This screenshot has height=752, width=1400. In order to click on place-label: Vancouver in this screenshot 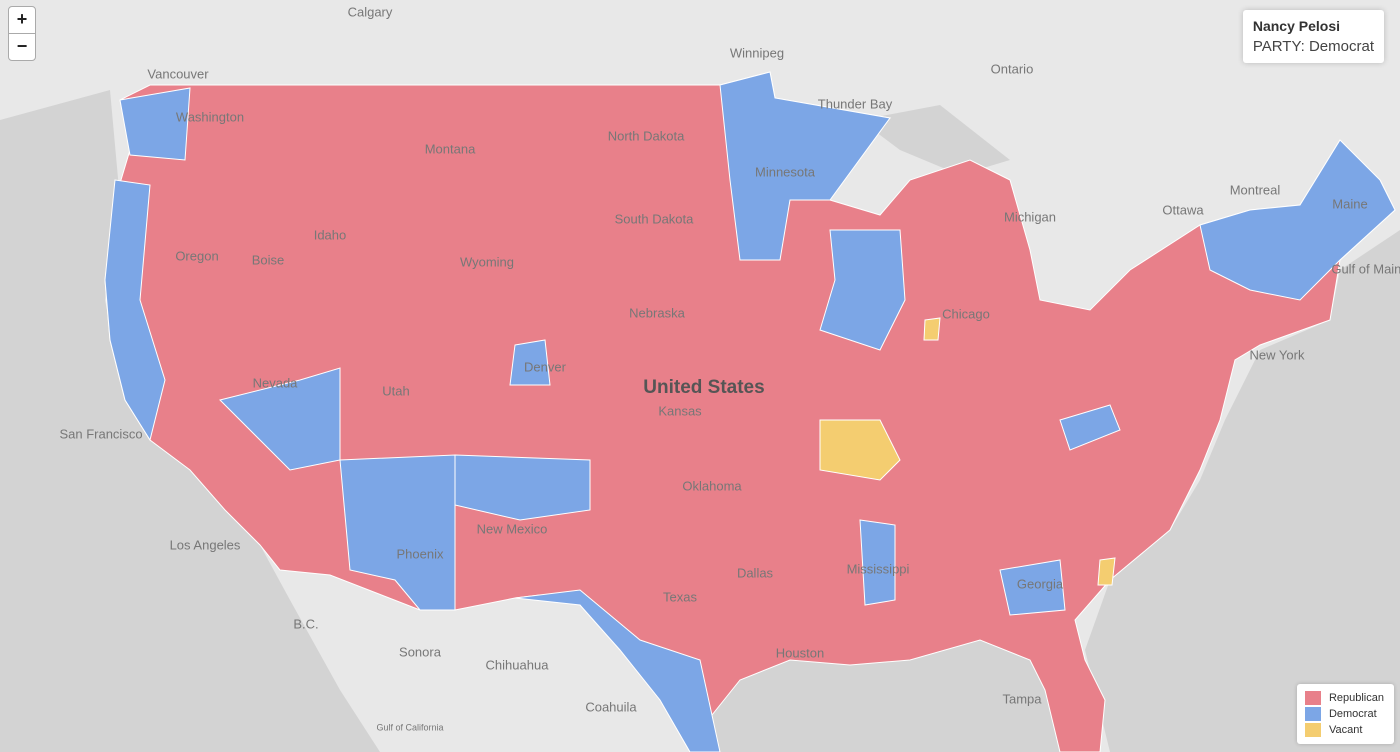, I will do `click(178, 73)`.